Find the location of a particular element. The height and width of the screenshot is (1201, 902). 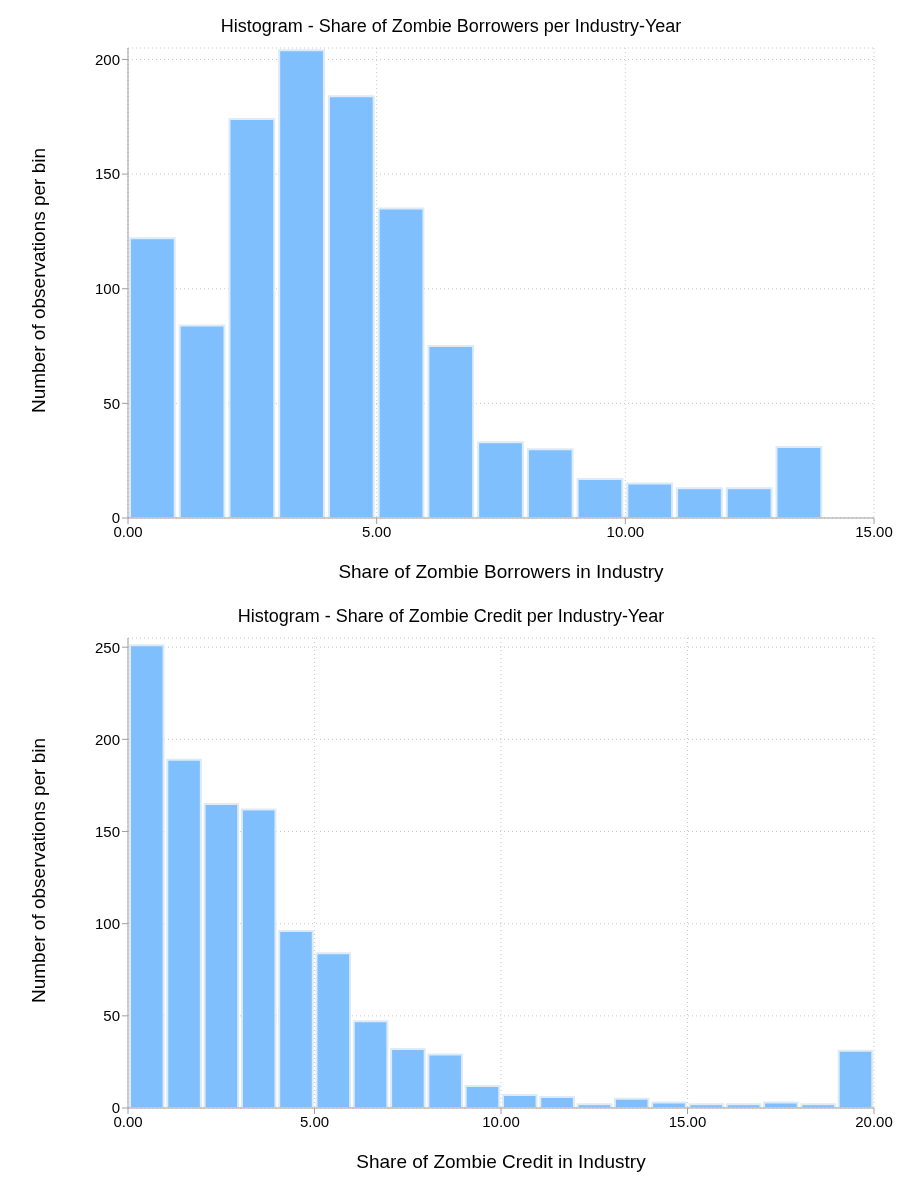

x-tick-label: 20.00 is located at coordinates (874, 1121).